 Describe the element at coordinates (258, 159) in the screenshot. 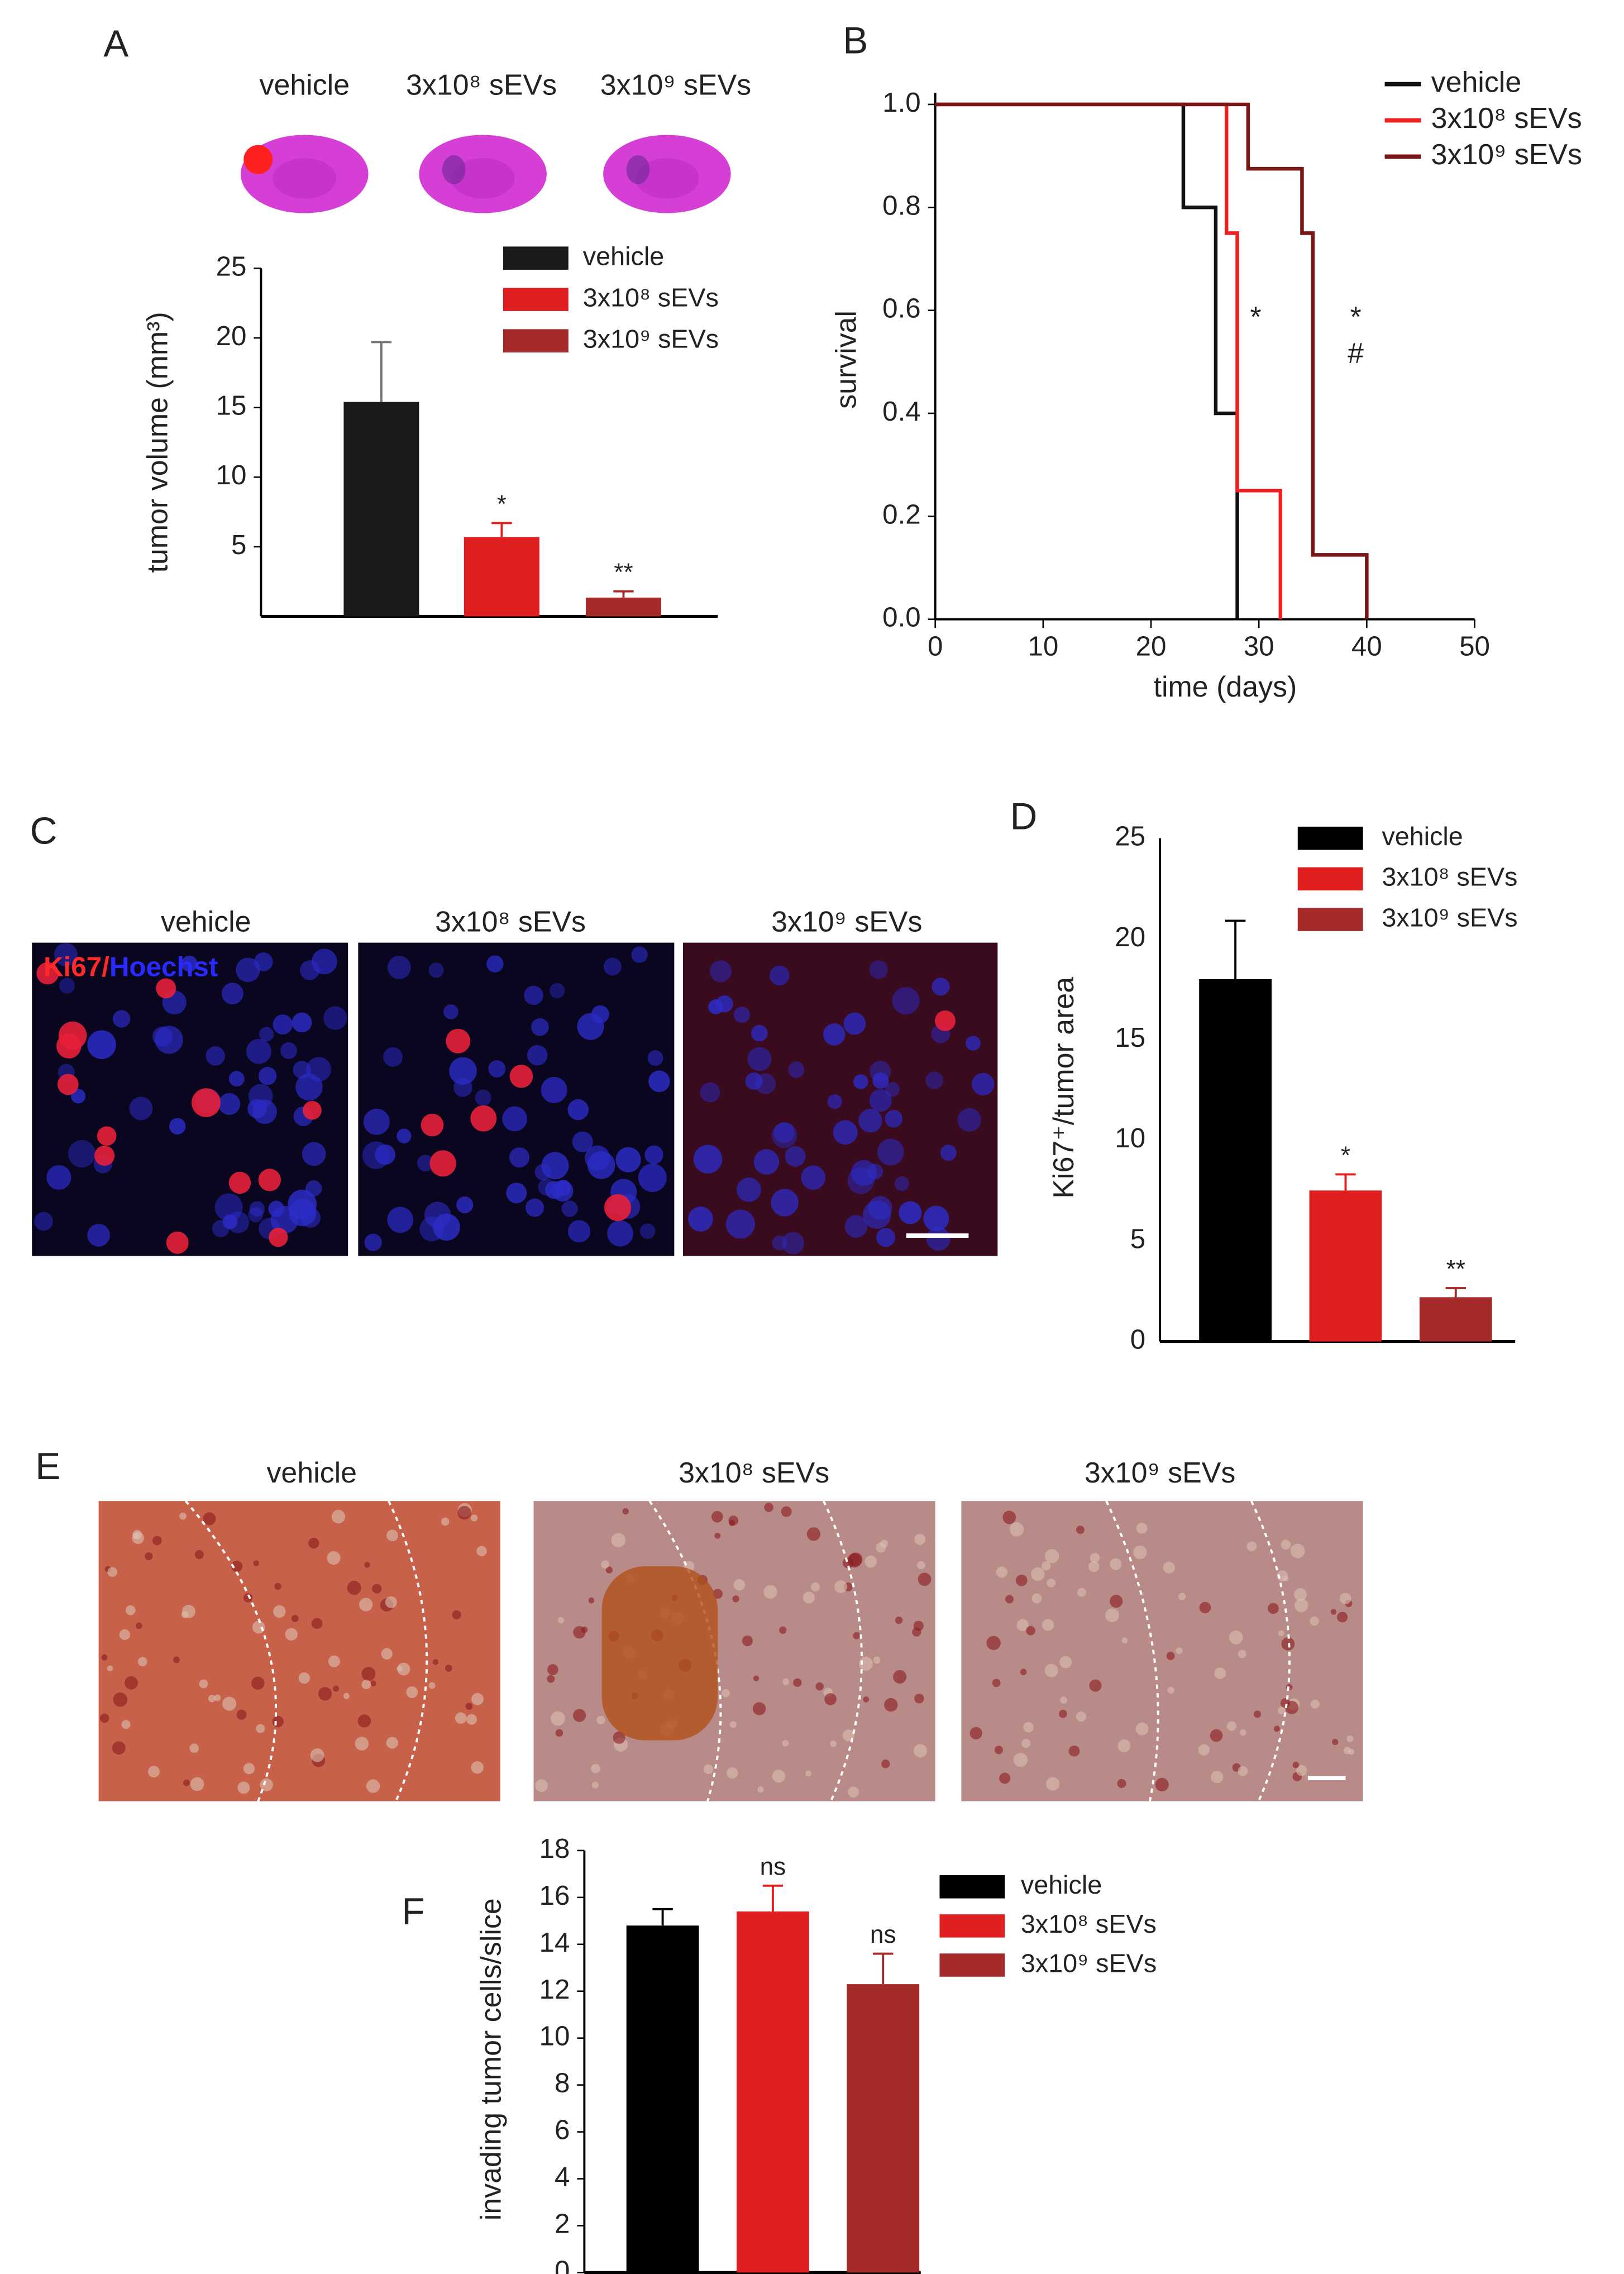

I see `tumor-spot` at that location.